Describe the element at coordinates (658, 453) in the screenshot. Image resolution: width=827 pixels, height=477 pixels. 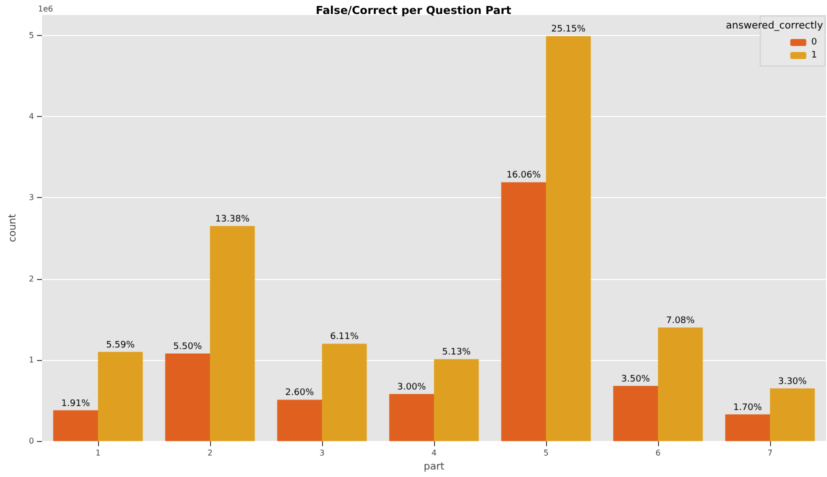
I see `x-tick-label: 6` at that location.